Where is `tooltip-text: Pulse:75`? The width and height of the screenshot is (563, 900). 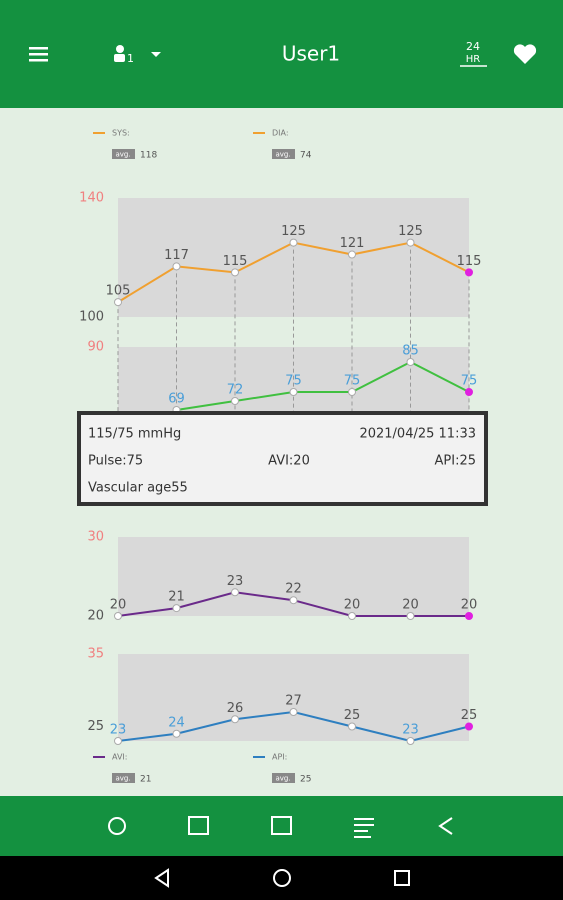 tooltip-text: Pulse:75 is located at coordinates (115, 461).